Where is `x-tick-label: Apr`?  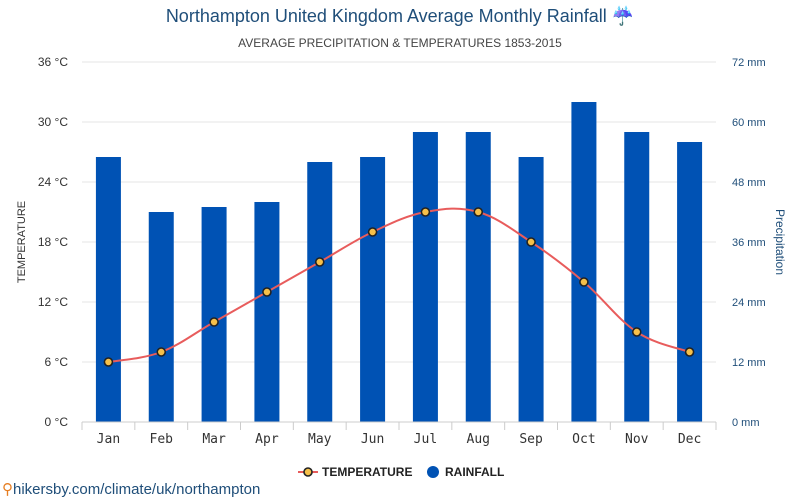
x-tick-label: Apr is located at coordinates (267, 439).